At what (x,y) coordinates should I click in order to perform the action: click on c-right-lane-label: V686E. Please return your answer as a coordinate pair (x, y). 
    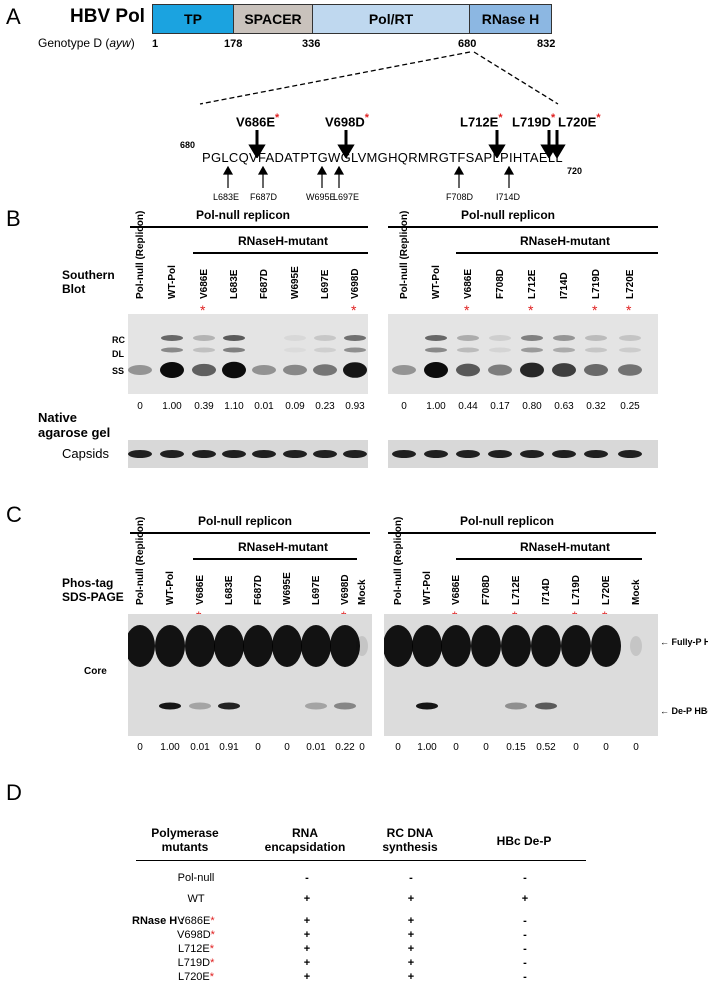
    Looking at the image, I should click on (456, 589).